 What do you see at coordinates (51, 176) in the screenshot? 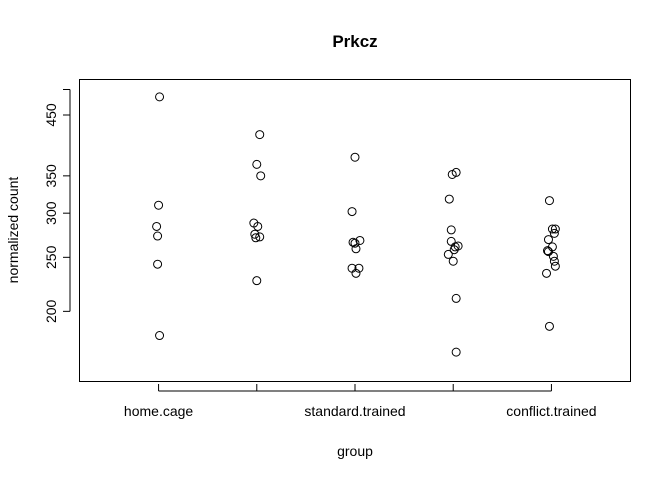
I see `y-tick-label: 350` at bounding box center [51, 176].